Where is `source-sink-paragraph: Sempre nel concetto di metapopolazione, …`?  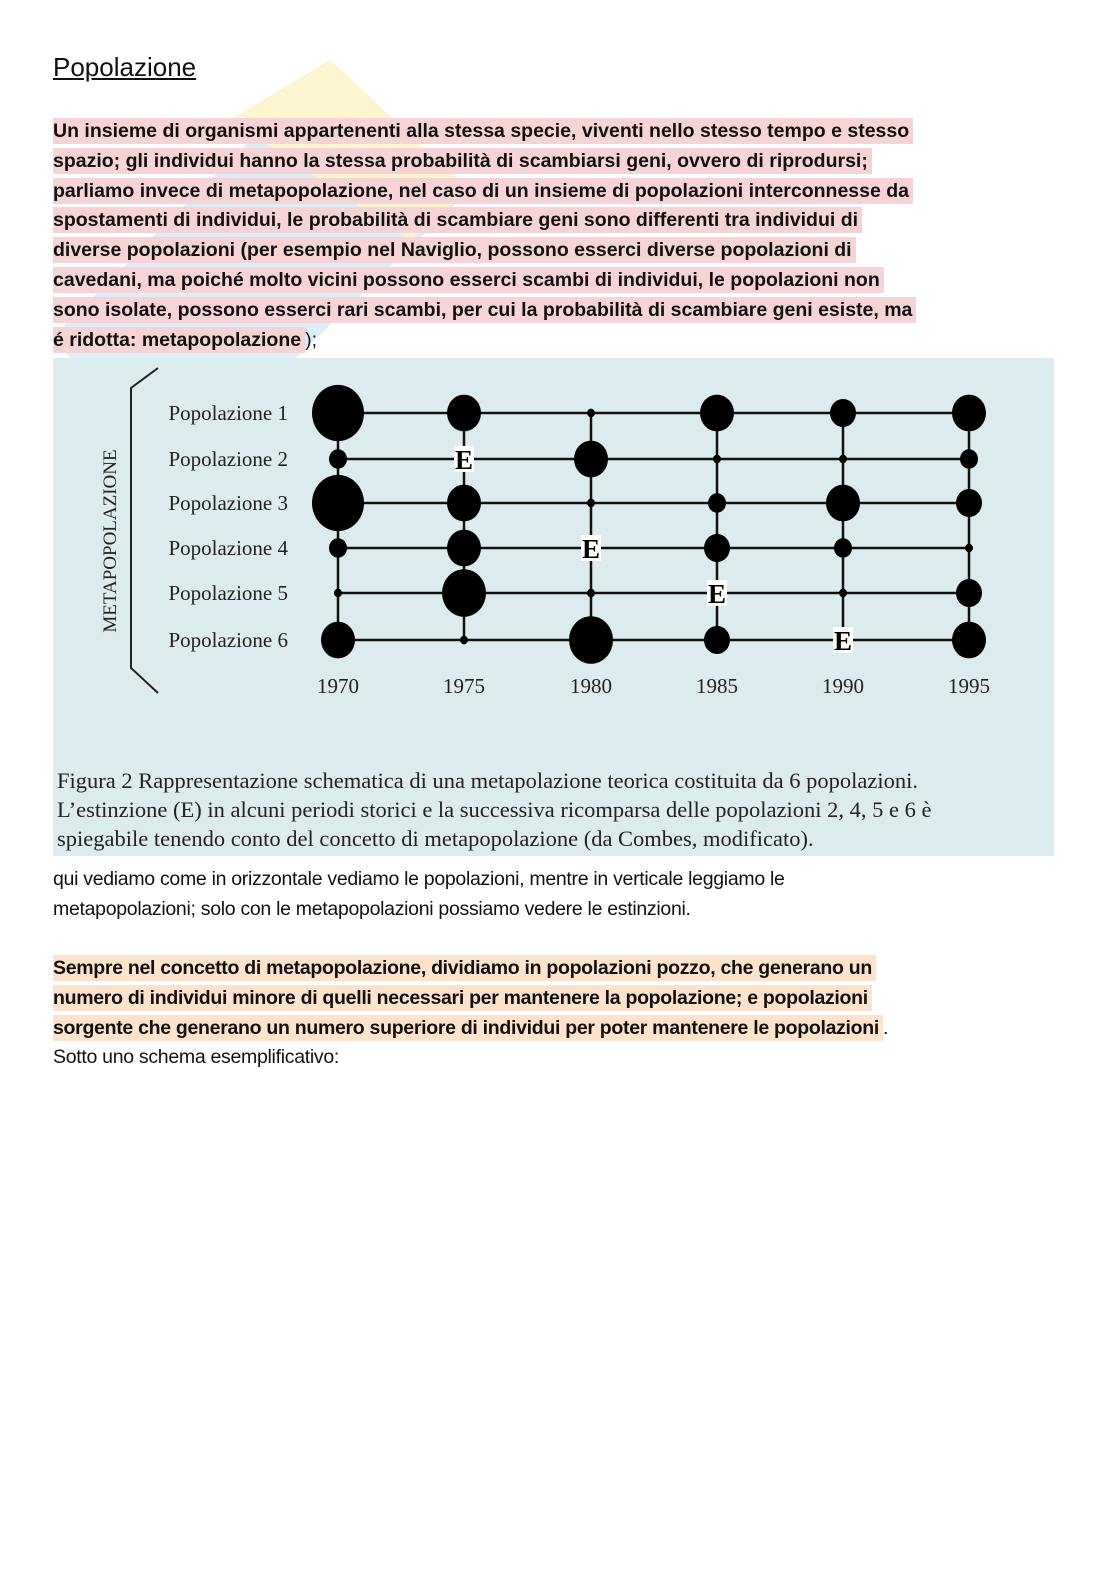 source-sink-paragraph: Sempre nel concetto di metapopolazione, … is located at coordinates (470, 998).